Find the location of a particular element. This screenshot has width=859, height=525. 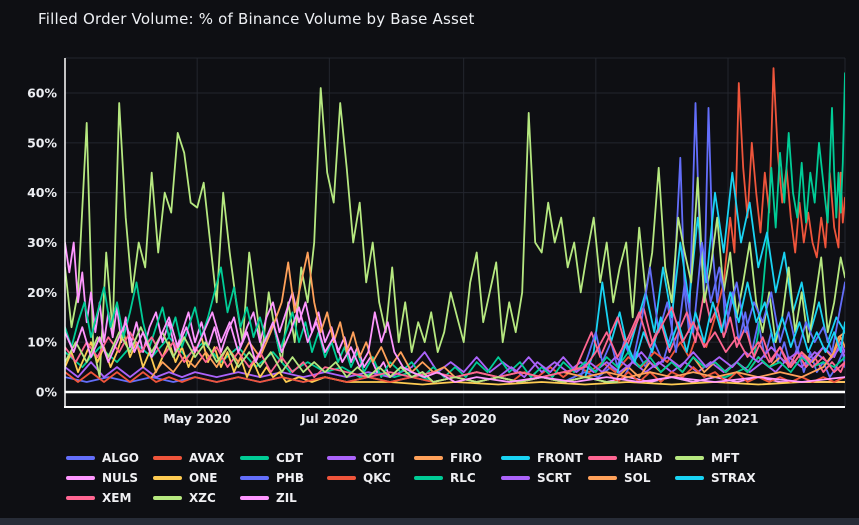

x-tick-label: Nov 2020 is located at coordinates (596, 418).